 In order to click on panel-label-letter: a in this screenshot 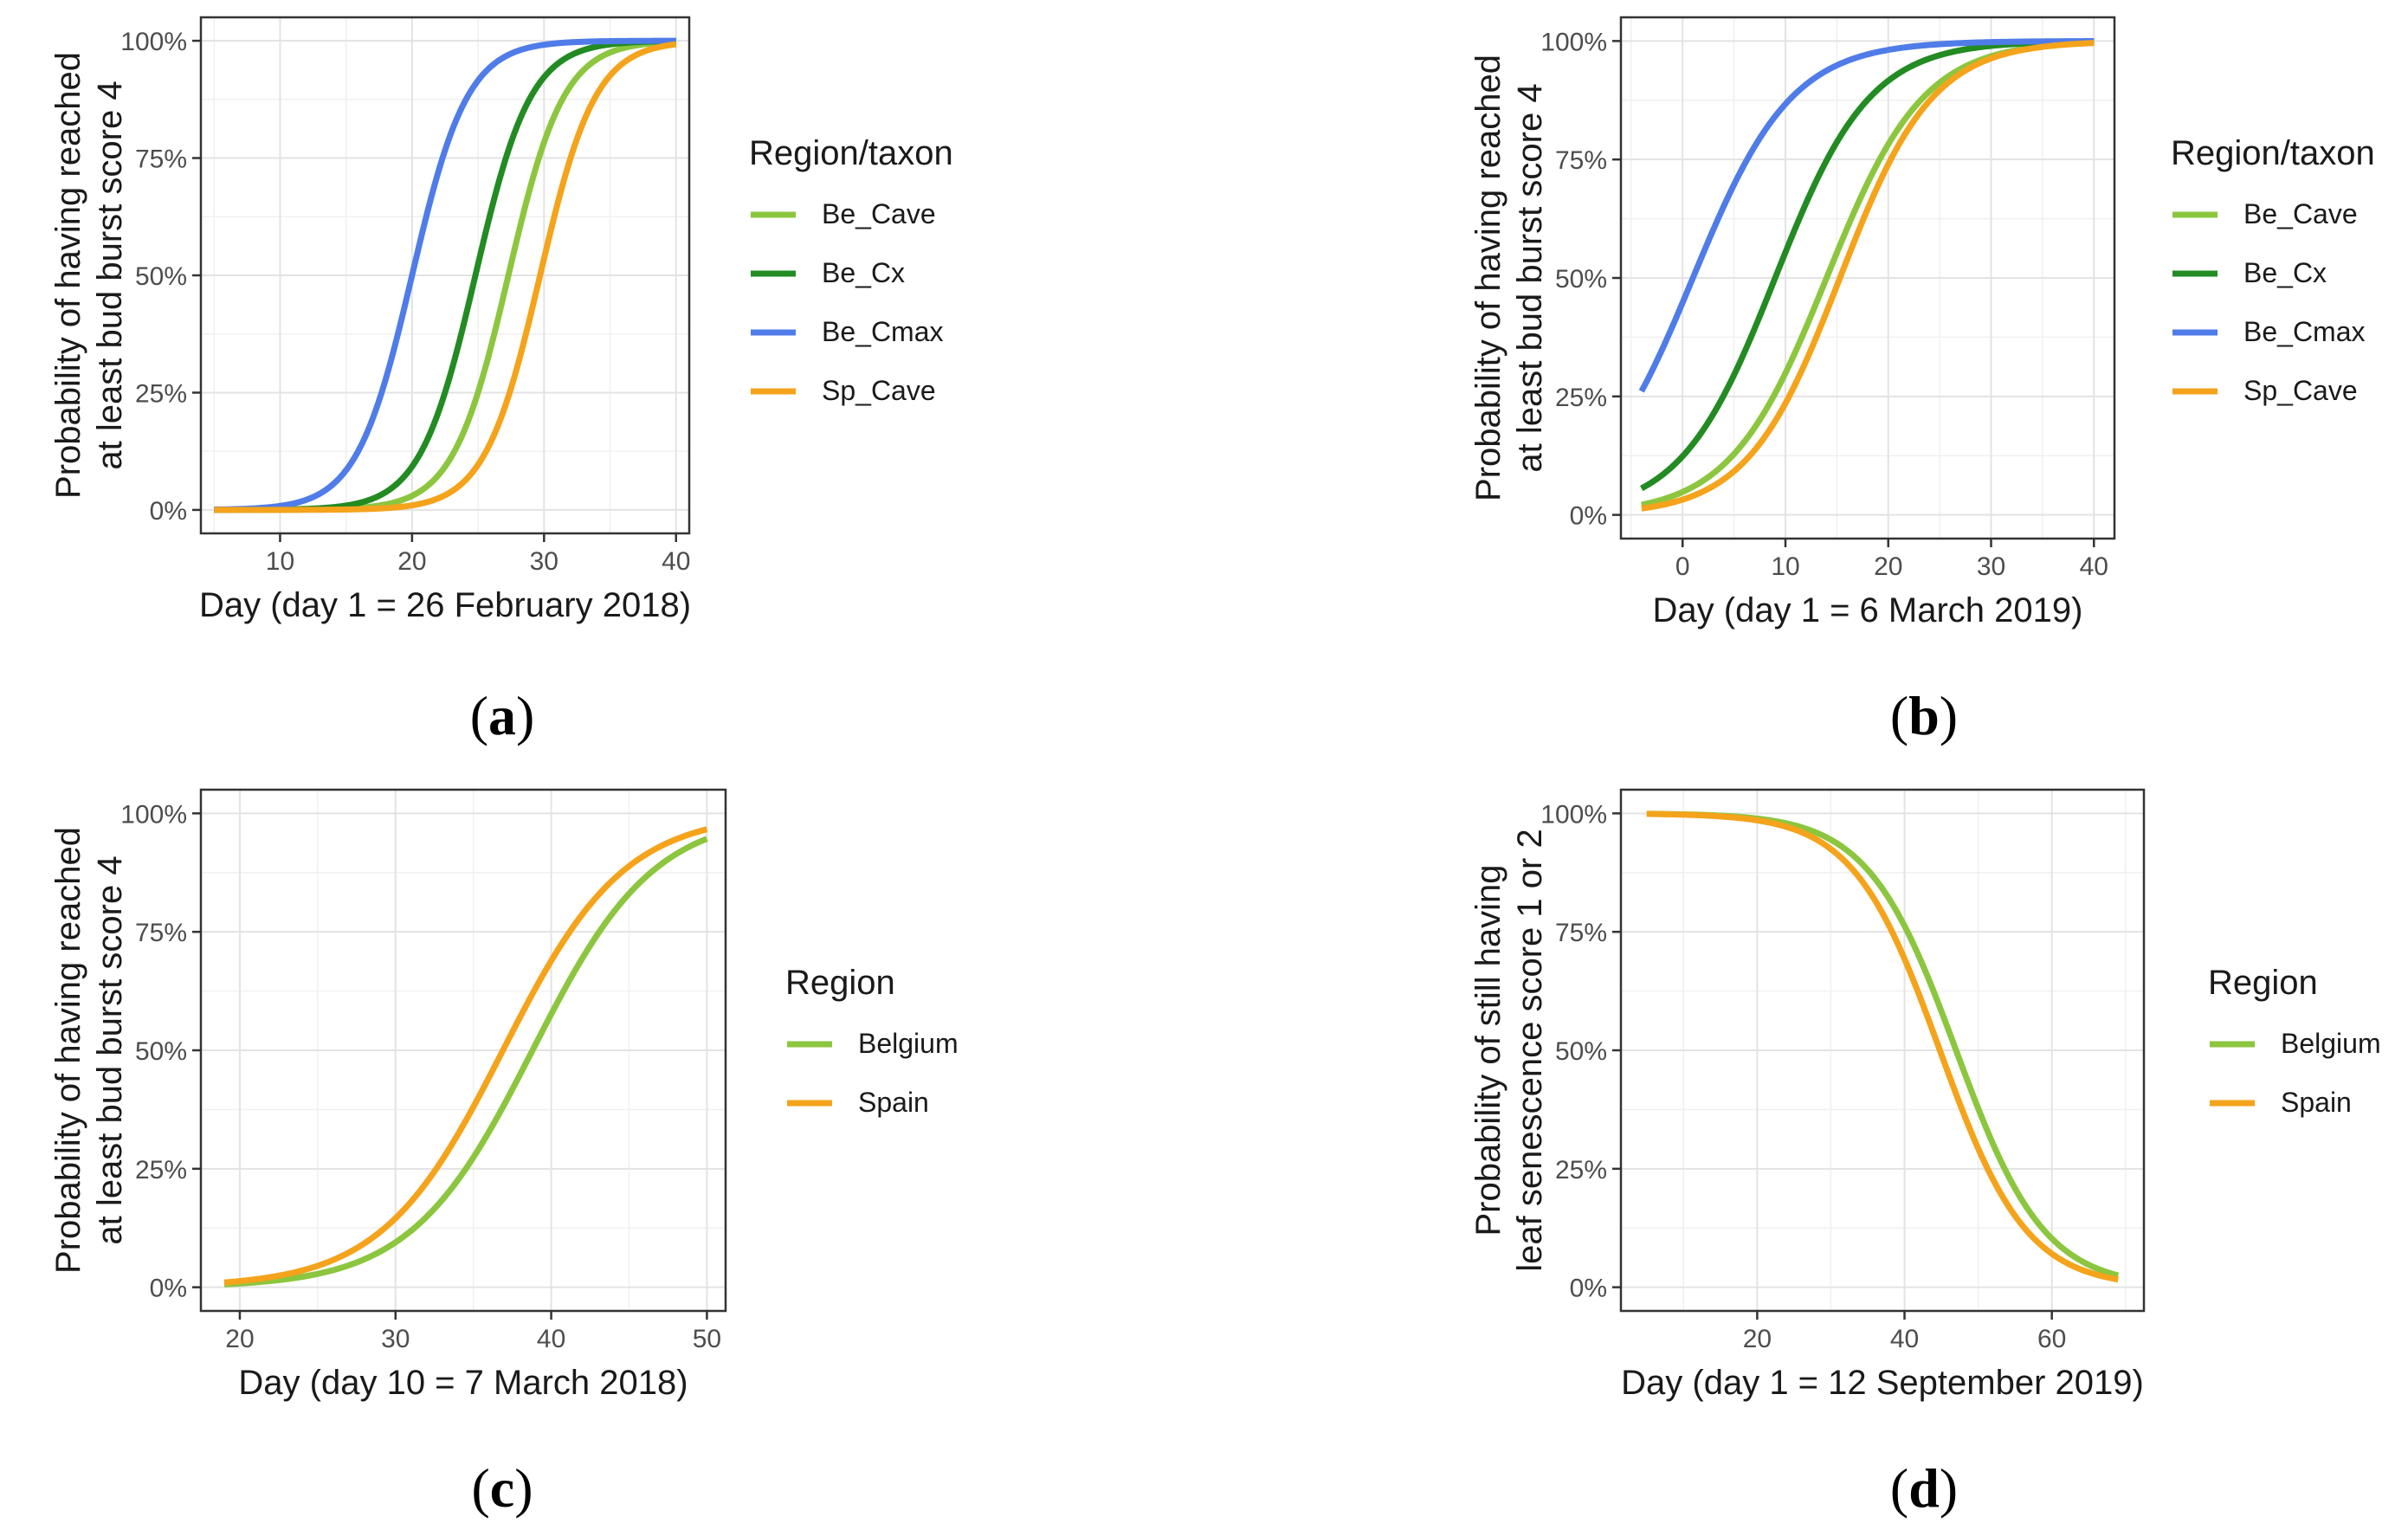, I will do `click(502, 715)`.